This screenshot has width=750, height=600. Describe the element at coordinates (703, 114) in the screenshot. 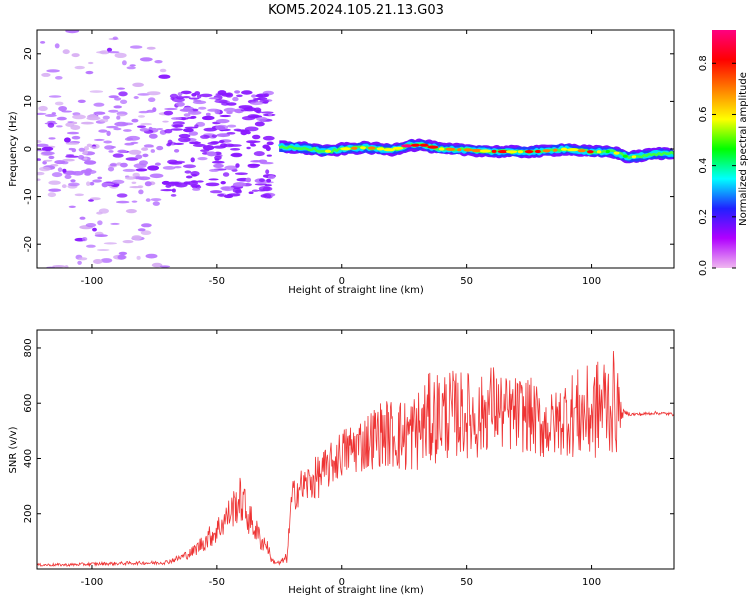

I see `colorbar-tick-label: 0.6` at that location.